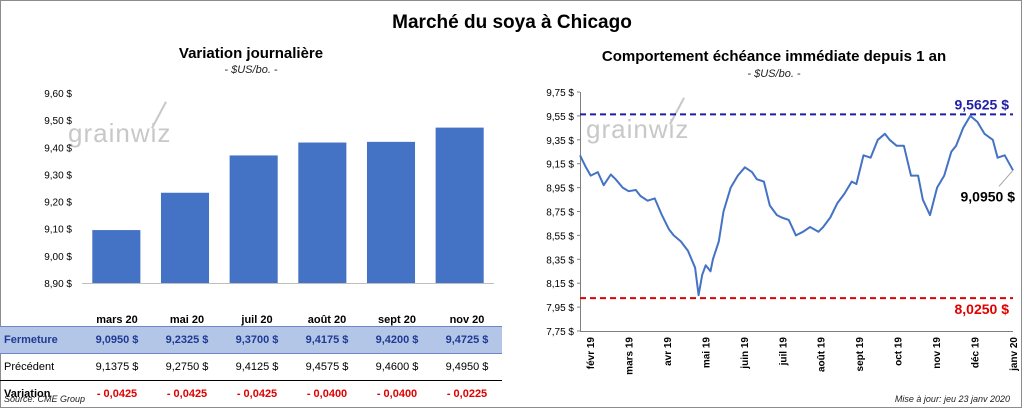 The height and width of the screenshot is (410, 1024). Describe the element at coordinates (251, 70) in the screenshot. I see `bar-chart-unit: - $US/bo. -` at that location.